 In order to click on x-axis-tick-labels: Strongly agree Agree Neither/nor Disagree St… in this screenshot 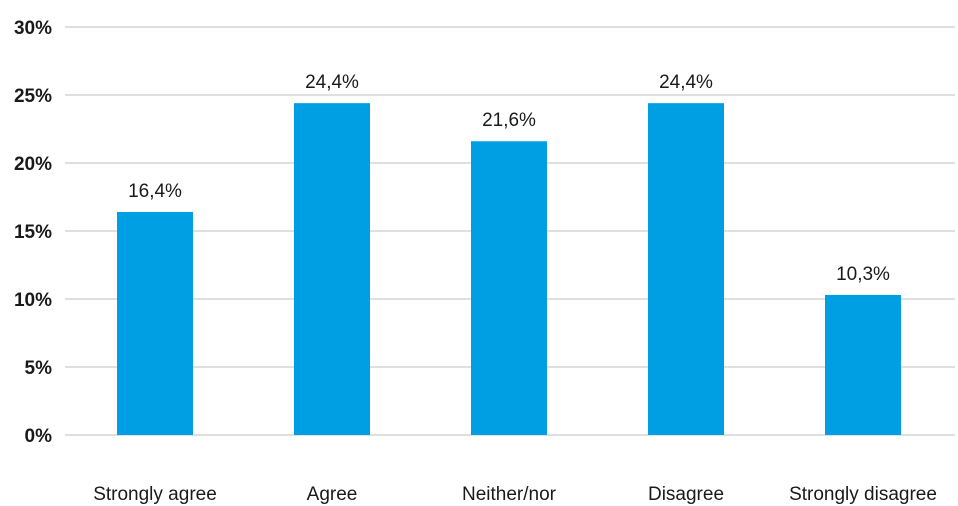, I will do `click(515, 494)`.